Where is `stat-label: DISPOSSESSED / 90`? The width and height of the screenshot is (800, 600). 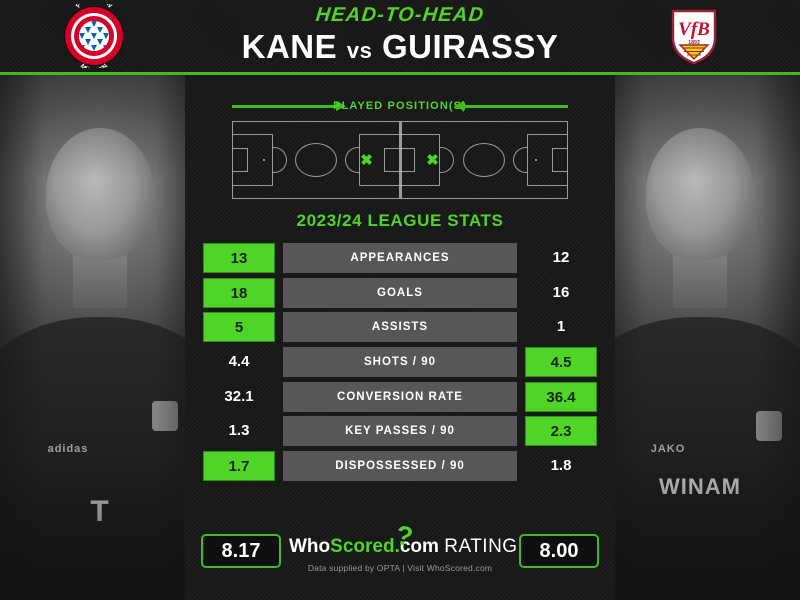 stat-label: DISPOSSESSED / 90 is located at coordinates (400, 466).